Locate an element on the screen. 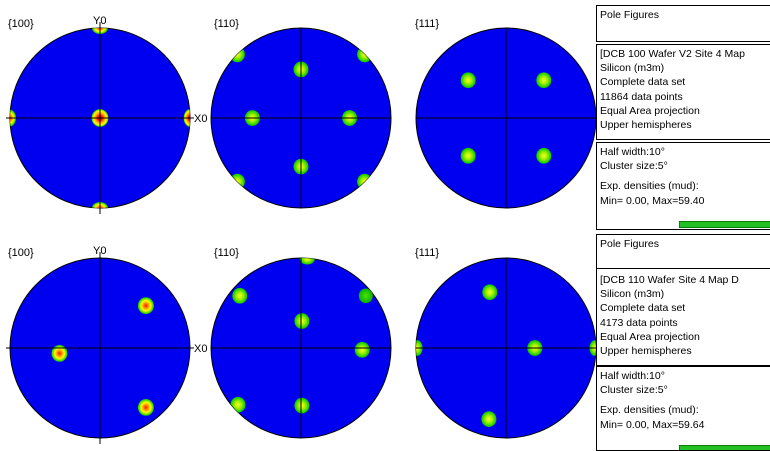 Image resolution: width=770 pixels, height=451 pixels. pole-figure-100-row1: {100} Y0 X0 is located at coordinates (106, 114).